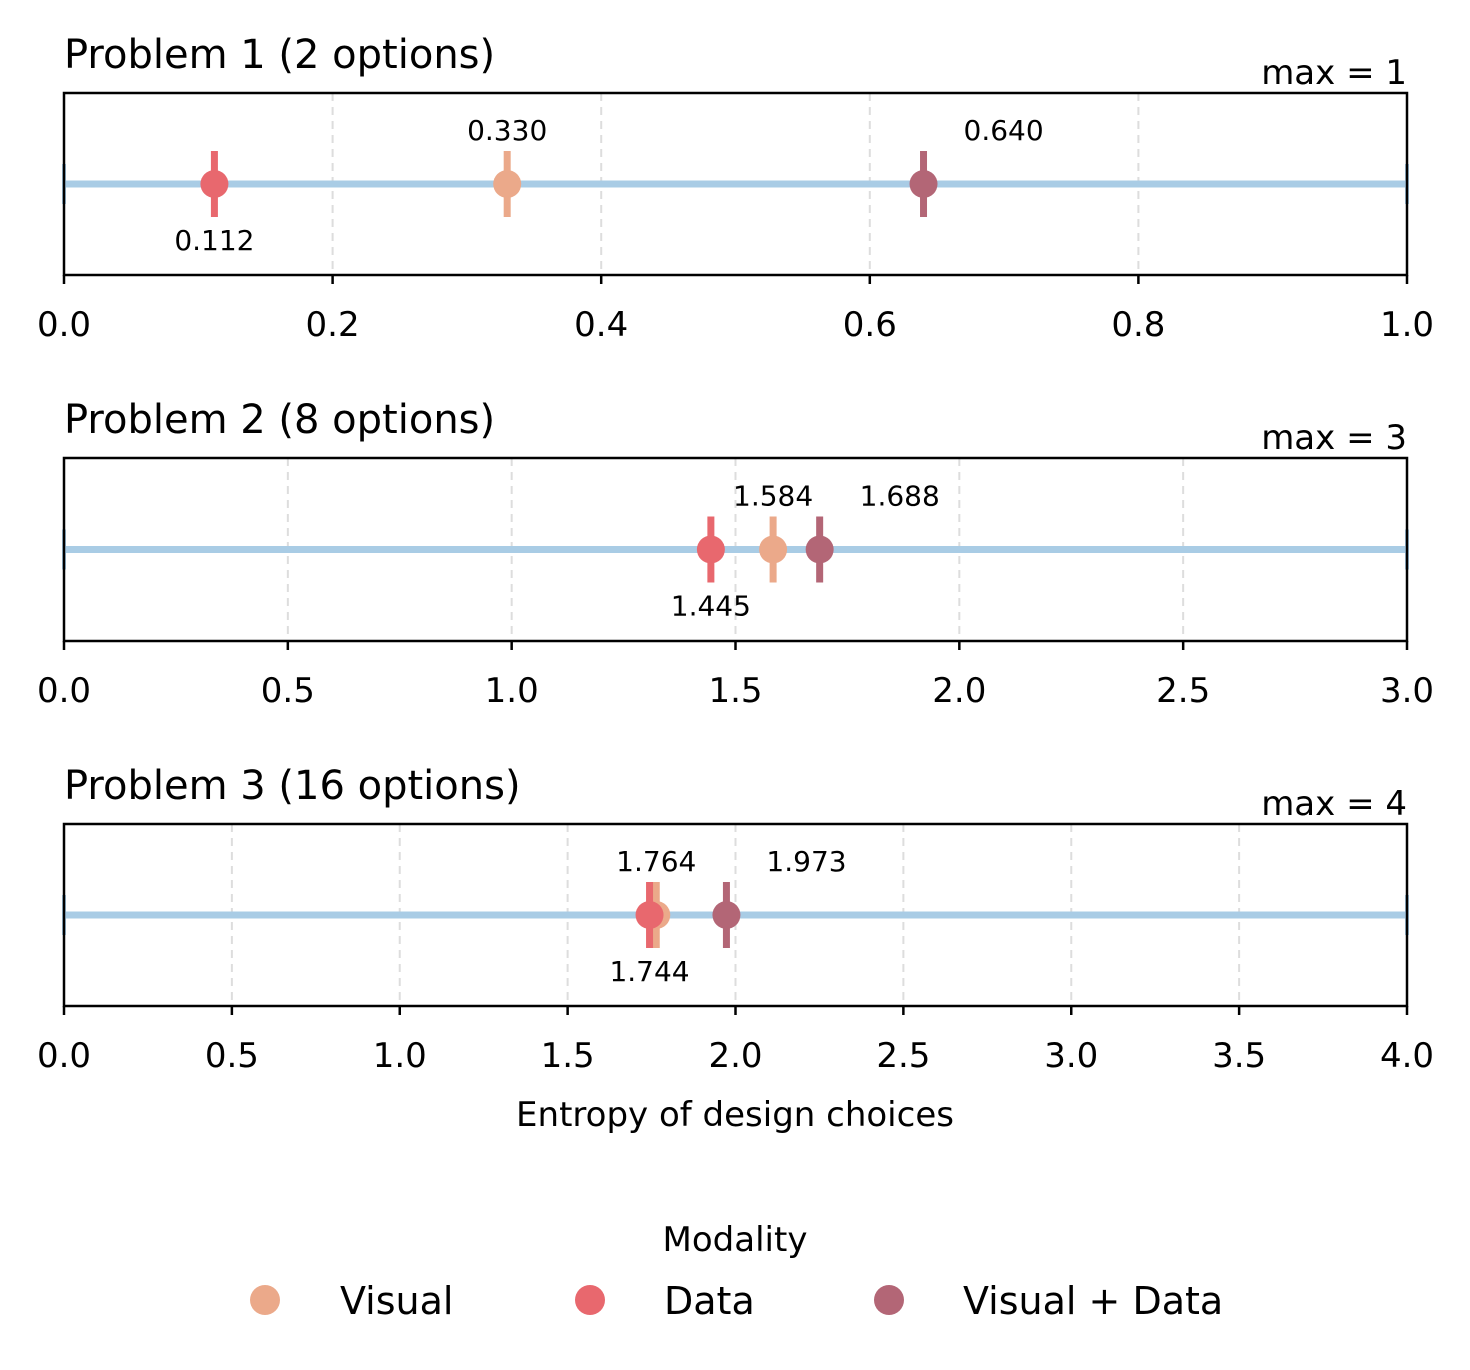 This screenshot has height=1370, width=1470. I want to click on x-tick-label: 0.2, so click(333, 325).